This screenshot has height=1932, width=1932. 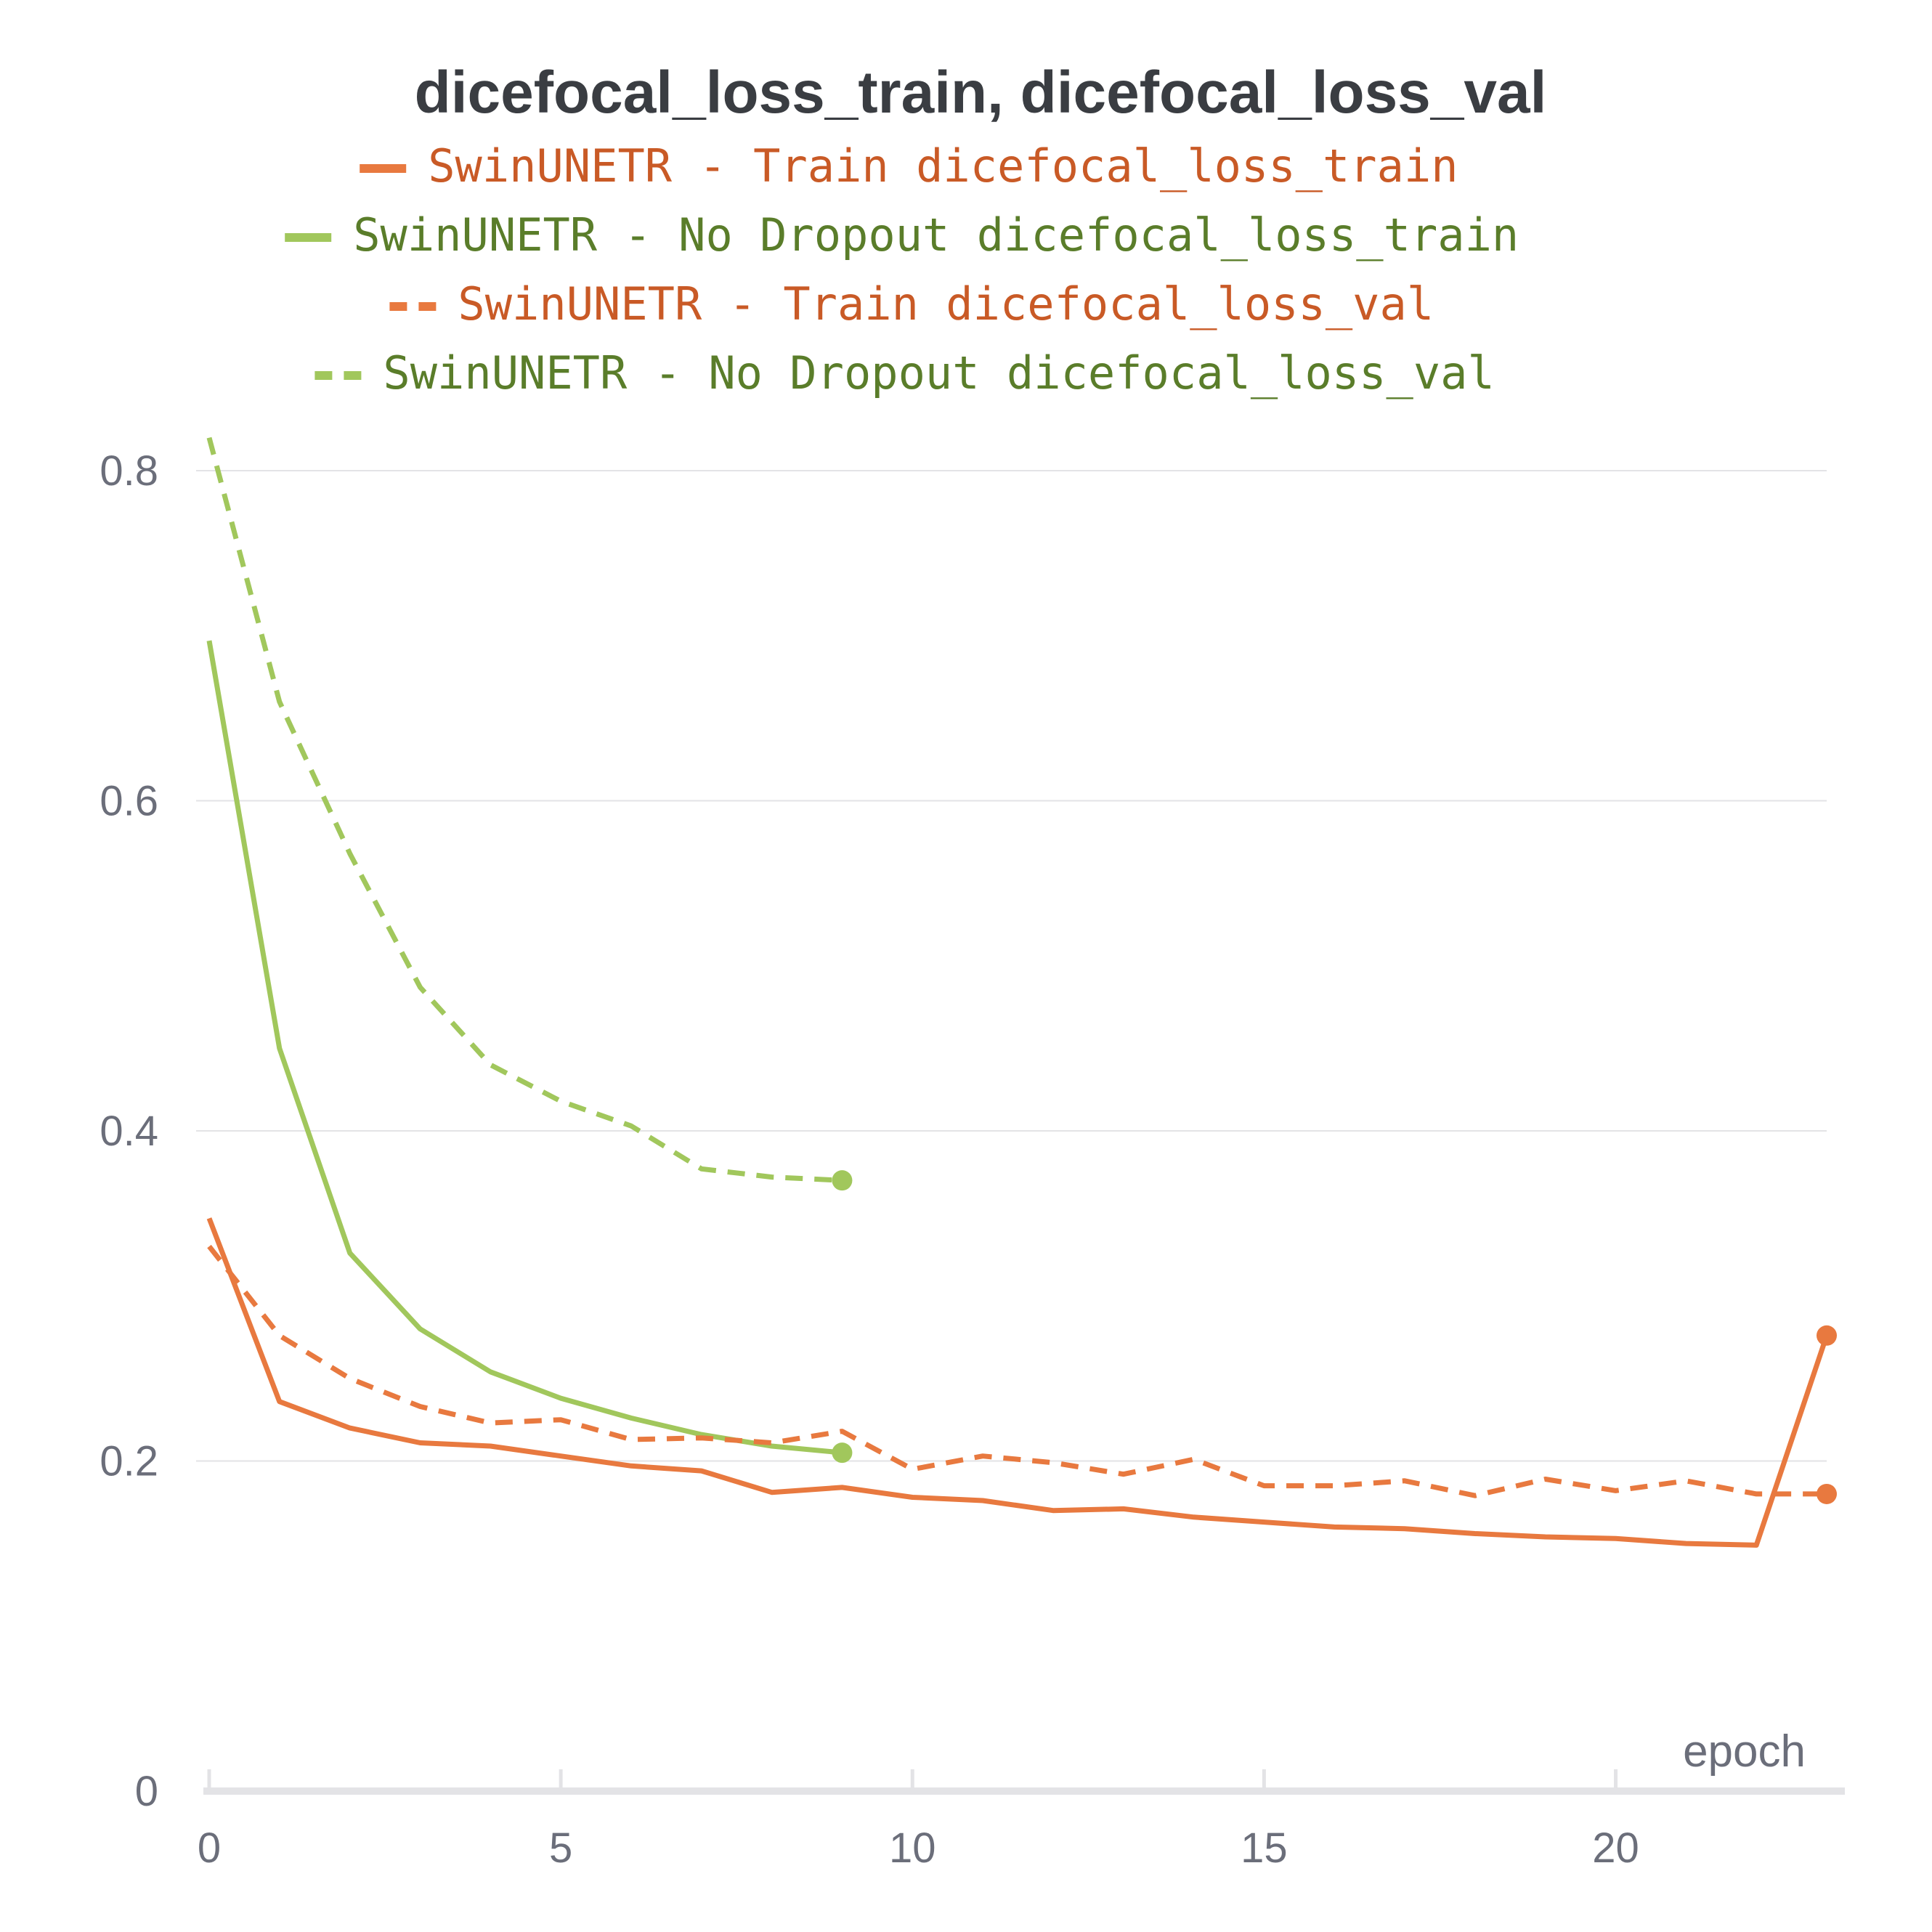 I want to click on x-tick-label: 0, so click(x=209, y=1849).